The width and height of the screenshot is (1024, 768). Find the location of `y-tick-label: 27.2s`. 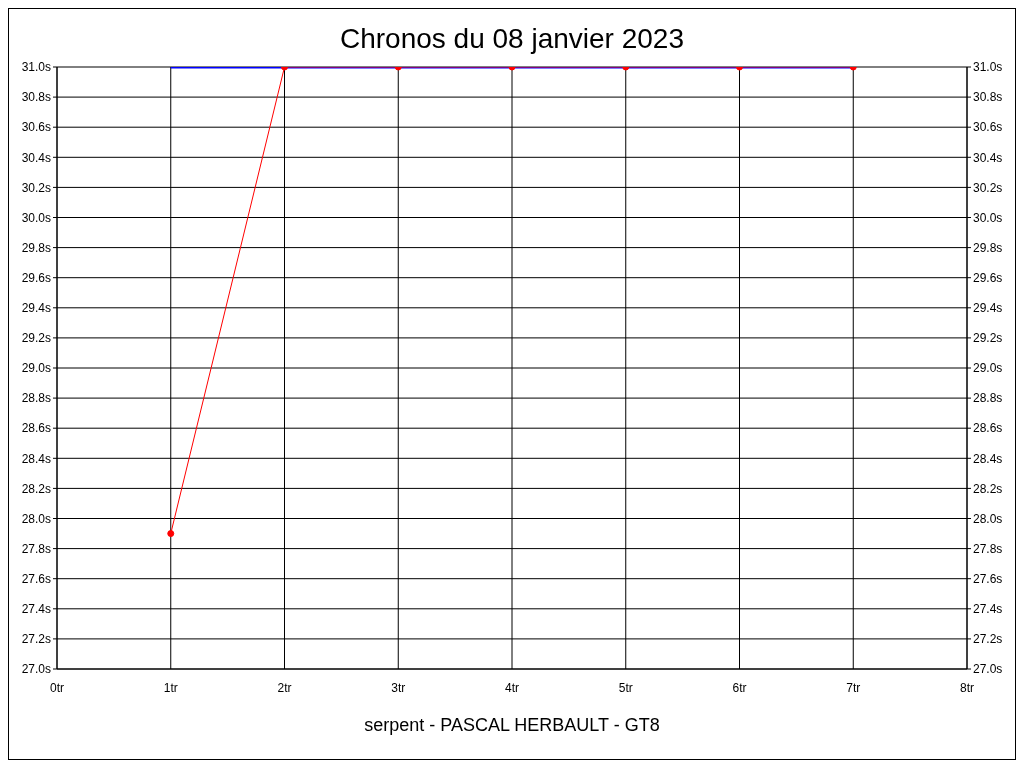

y-tick-label: 27.2s is located at coordinates (36, 639).